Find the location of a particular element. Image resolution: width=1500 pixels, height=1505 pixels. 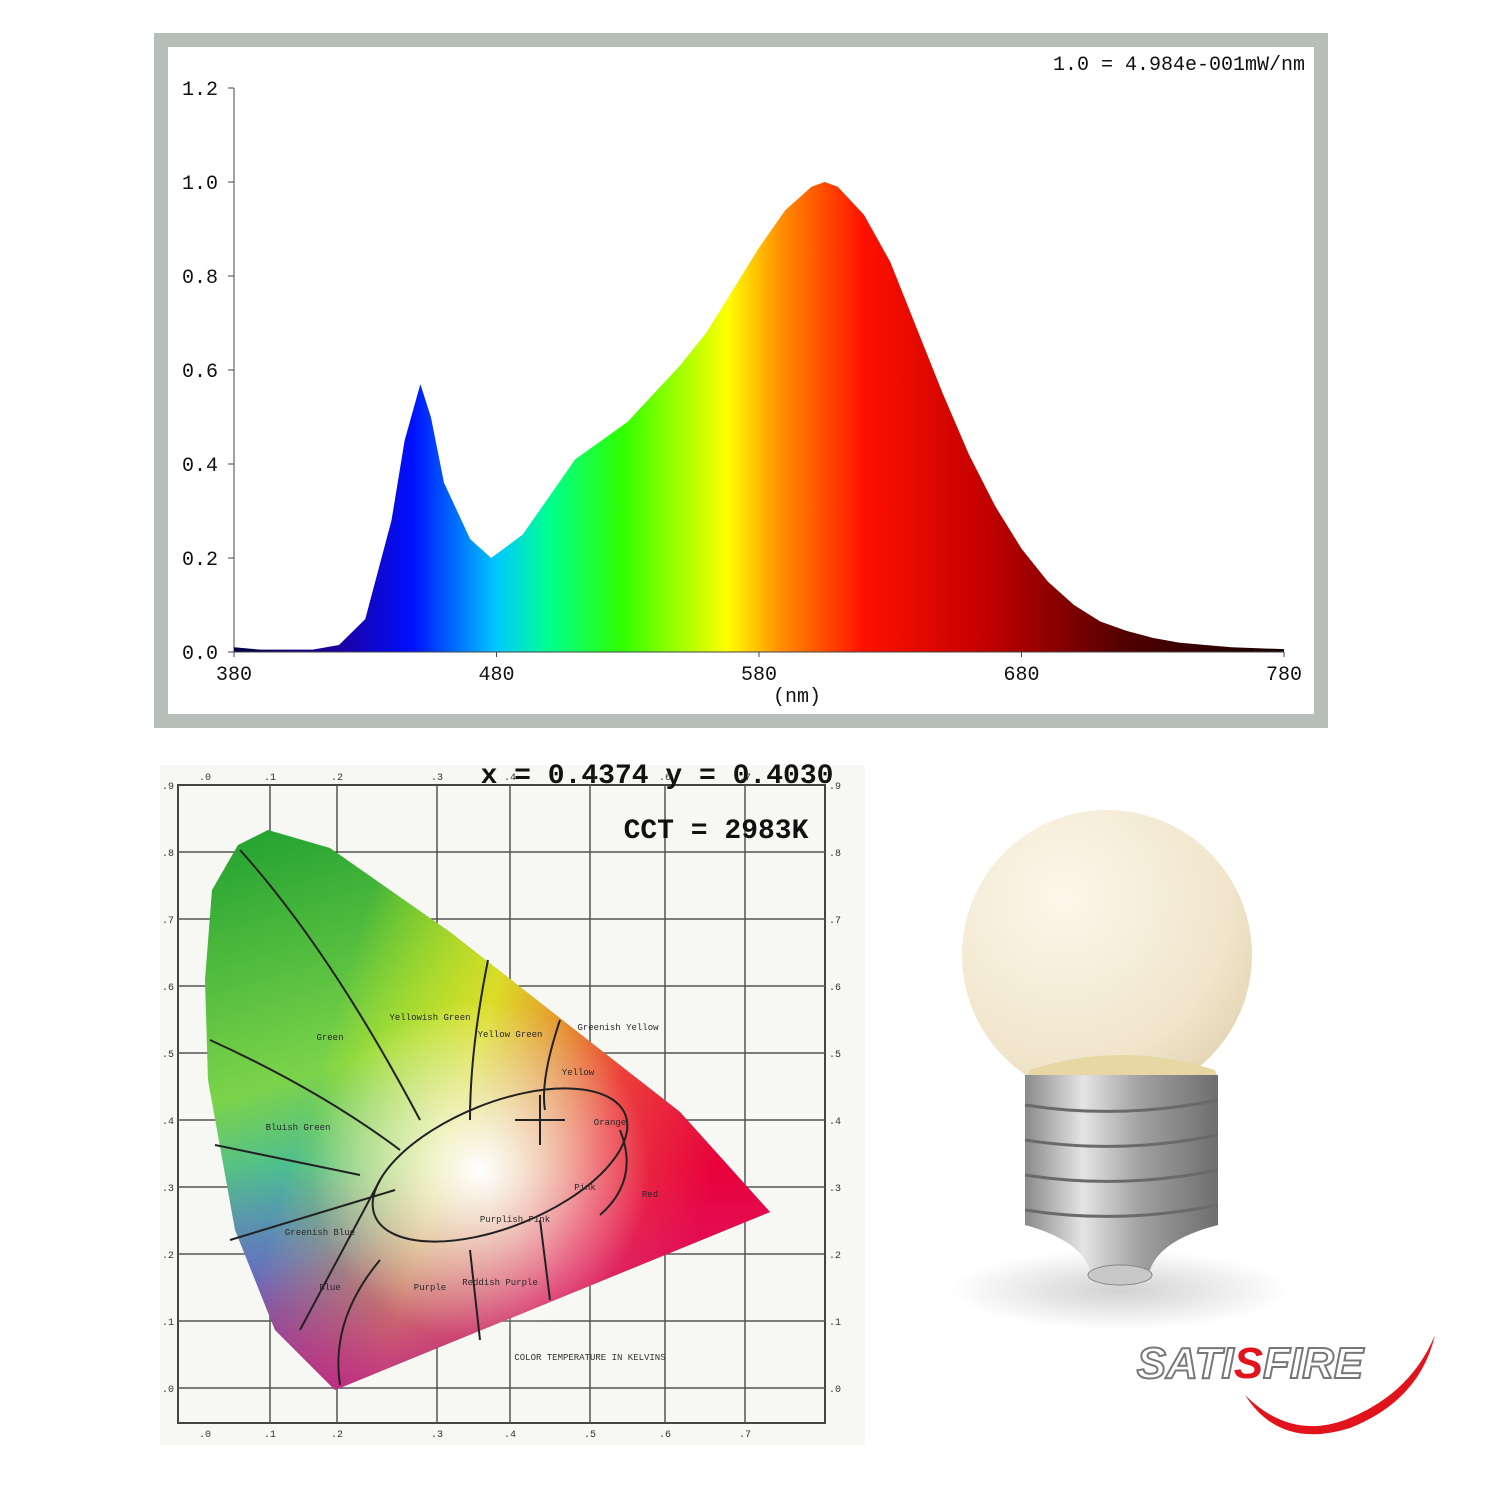

bulb-contact is located at coordinates (1120, 1275).